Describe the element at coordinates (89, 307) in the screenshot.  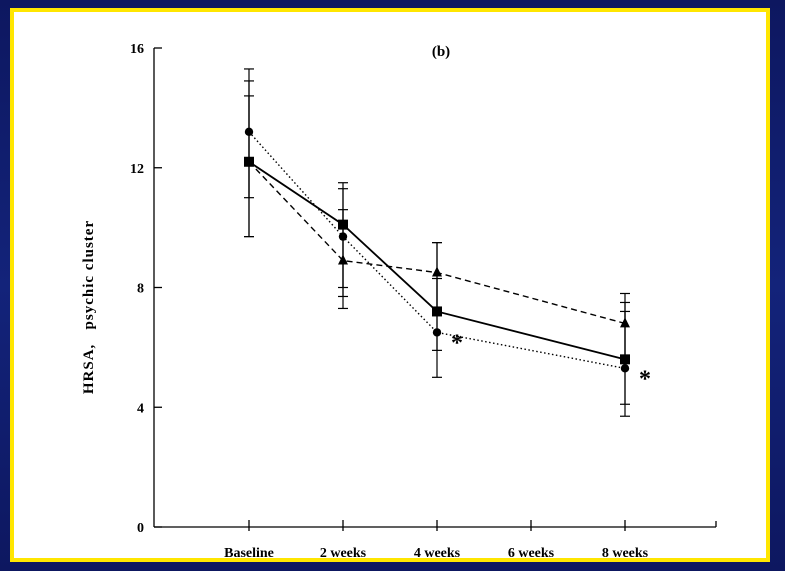
I see `y-axis-label: HRSA, psychic cluster` at that location.